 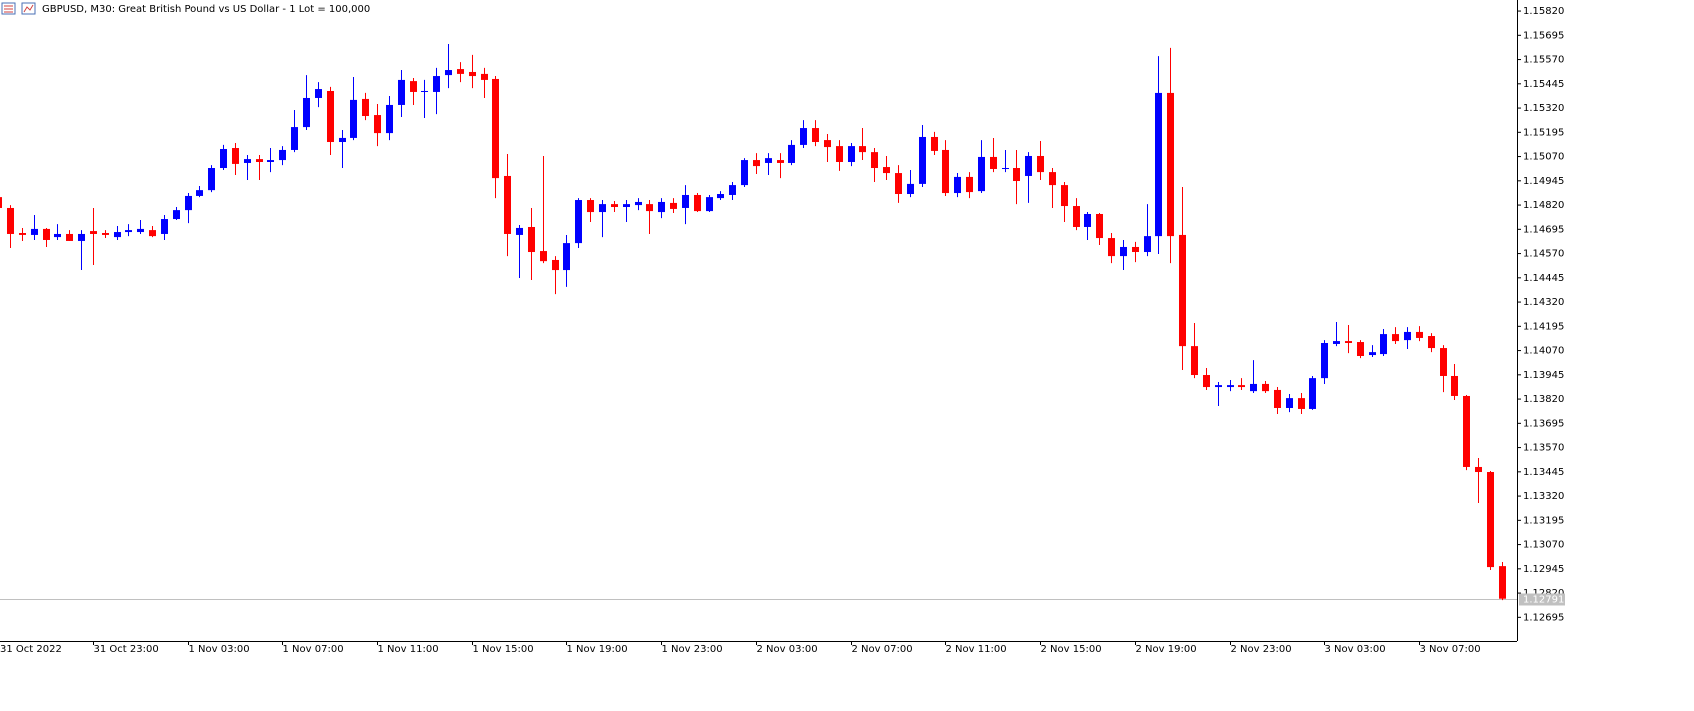 What do you see at coordinates (1543, 229) in the screenshot?
I see `y-tick-label: 1.14695` at bounding box center [1543, 229].